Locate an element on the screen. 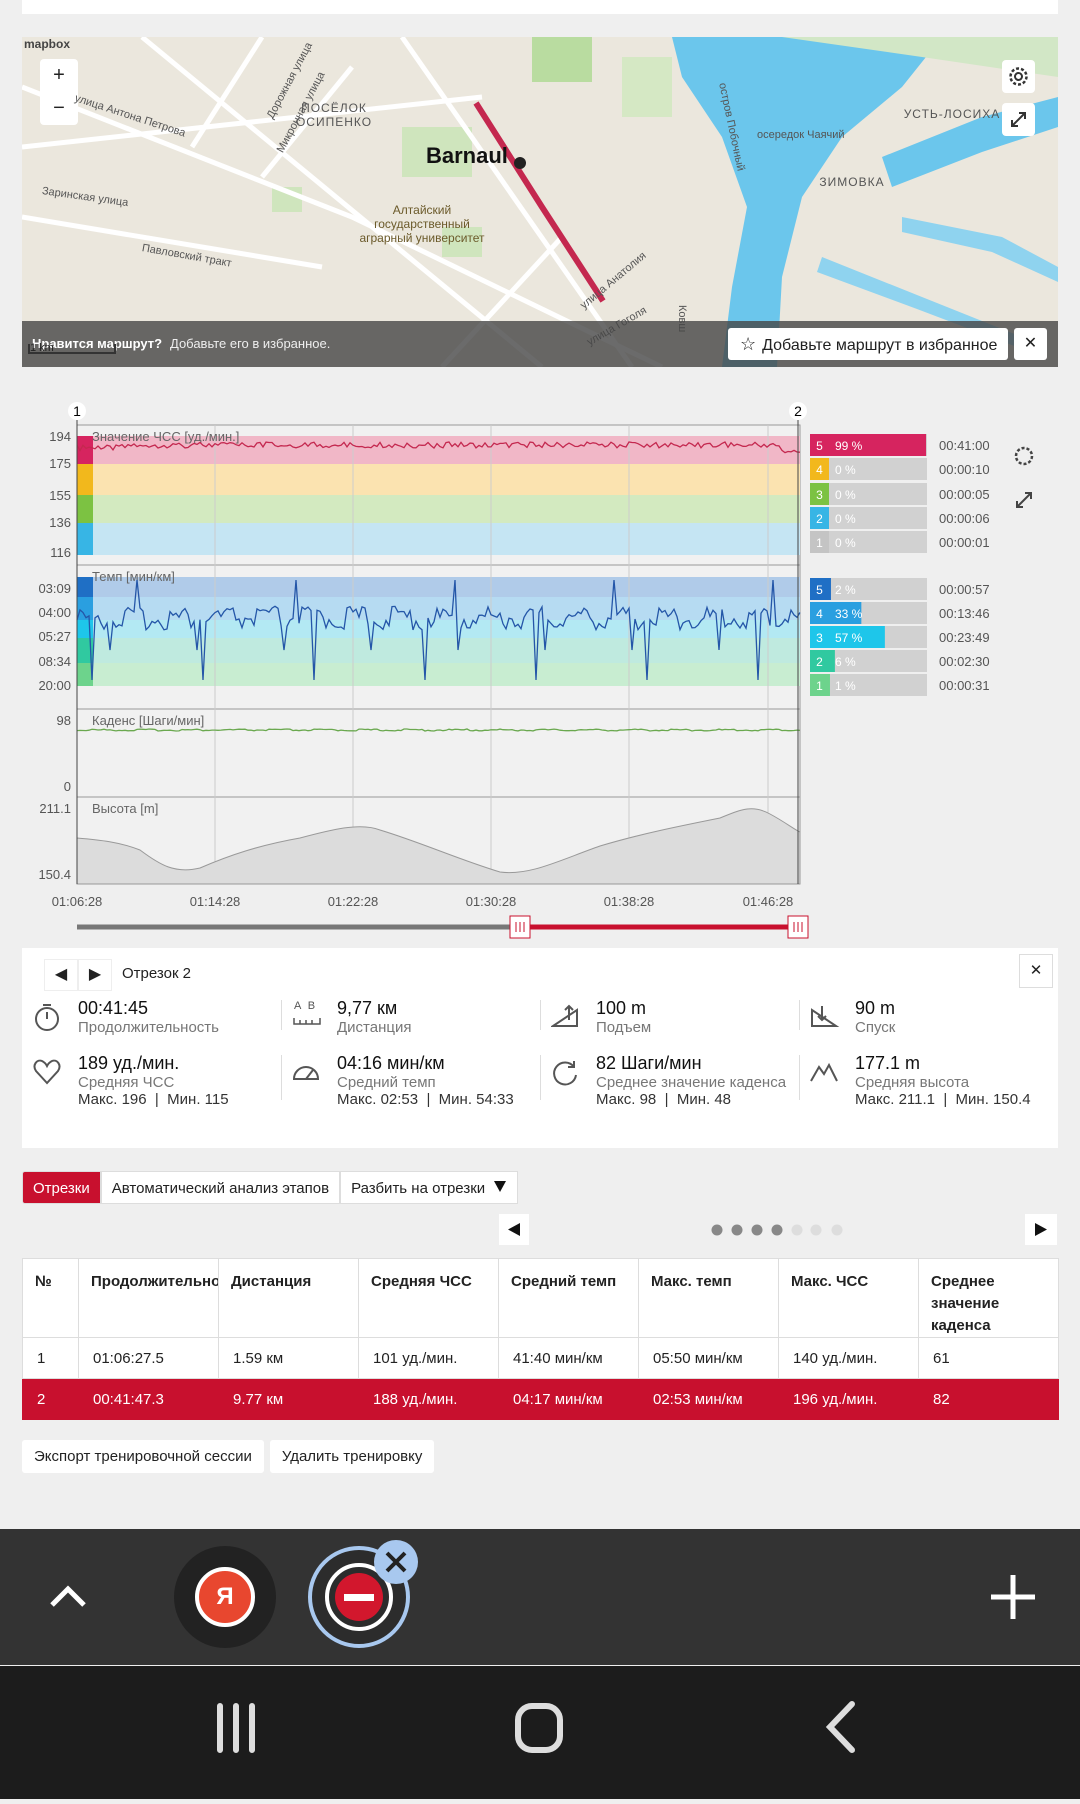 The height and width of the screenshot is (1804, 1080). pace-zone-strip is located at coordinates (85, 629).